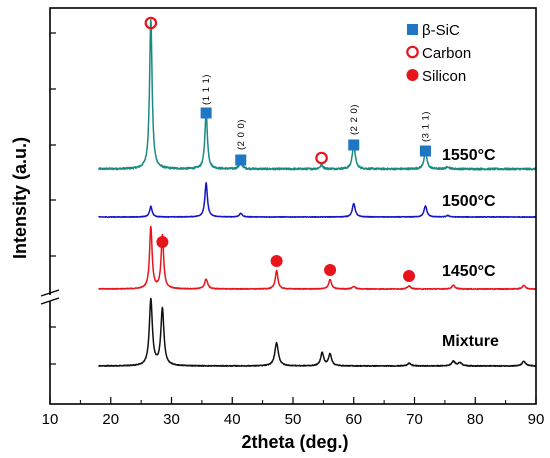 This screenshot has width=550, height=458. I want to click on hkl-label: (2 2 0), so click(354, 119).